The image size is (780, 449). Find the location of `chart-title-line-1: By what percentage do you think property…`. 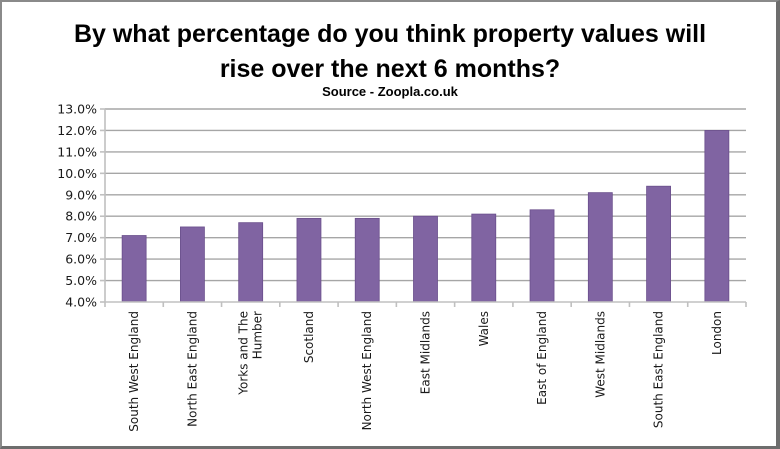

chart-title-line-1: By what percentage do you think property… is located at coordinates (390, 34).